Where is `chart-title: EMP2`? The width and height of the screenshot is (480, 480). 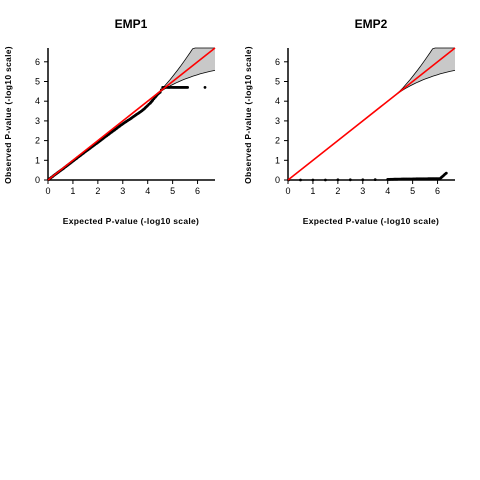 chart-title: EMP2 is located at coordinates (371, 24).